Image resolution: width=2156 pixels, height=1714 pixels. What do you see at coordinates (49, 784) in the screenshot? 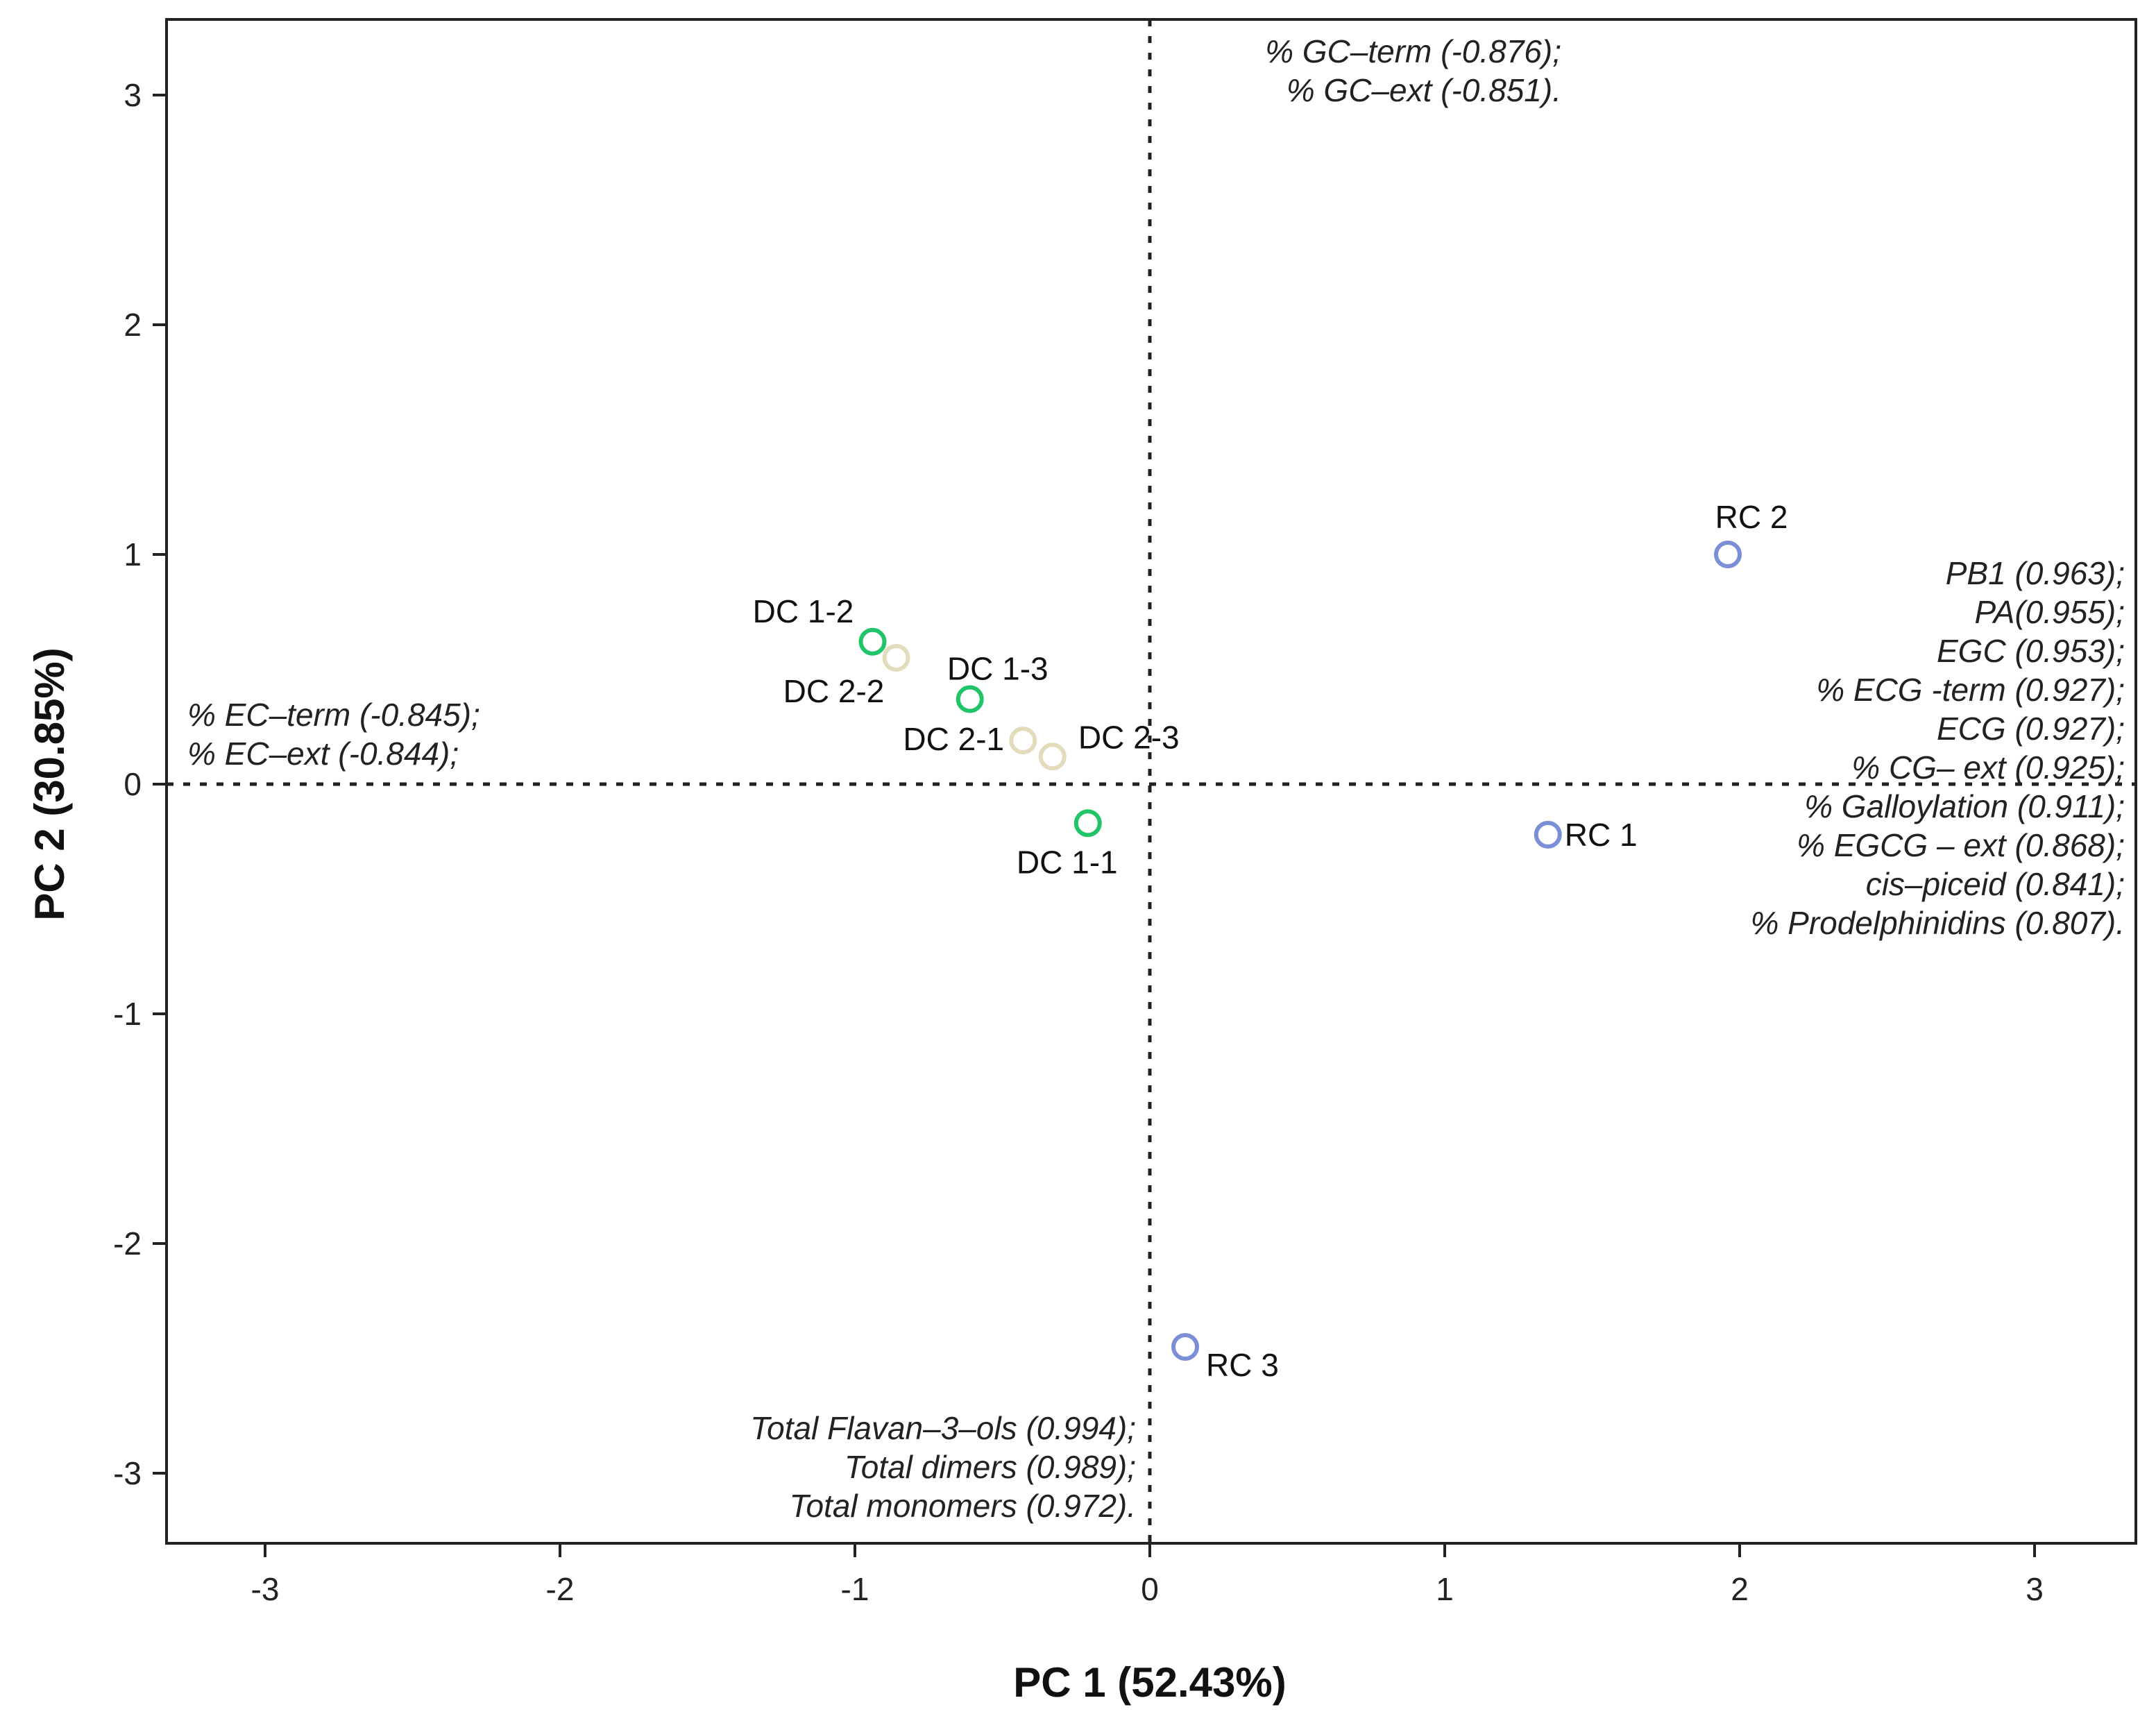
I see `y-axis-title: PC 2 (30.85%)` at bounding box center [49, 784].